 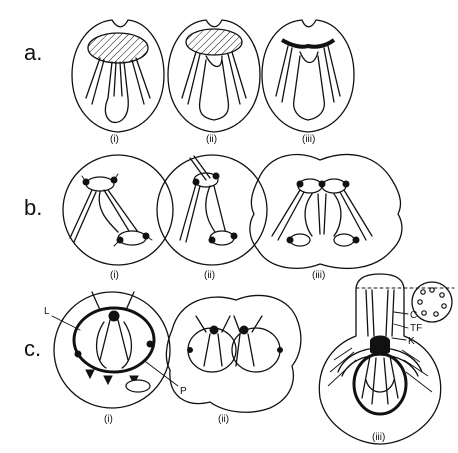 What do you see at coordinates (47, 311) in the screenshot?
I see `annotation-L: L` at bounding box center [47, 311].